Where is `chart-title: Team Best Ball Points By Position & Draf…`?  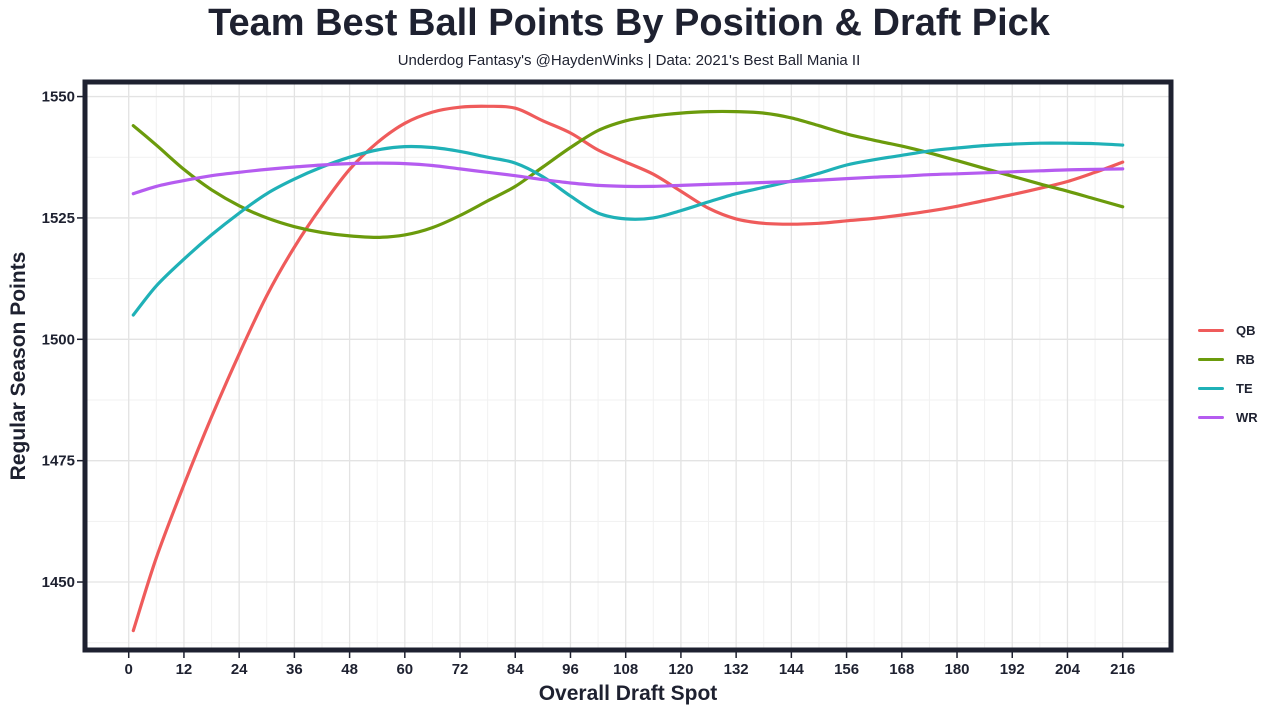 chart-title: Team Best Ball Points By Position & Draf… is located at coordinates (629, 23).